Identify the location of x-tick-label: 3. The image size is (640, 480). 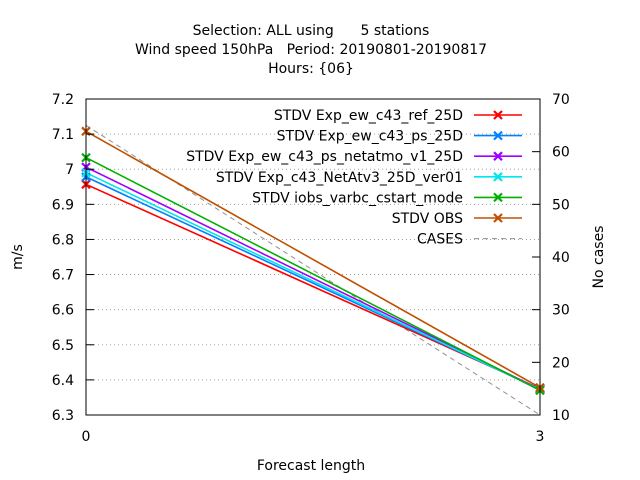
(540, 437).